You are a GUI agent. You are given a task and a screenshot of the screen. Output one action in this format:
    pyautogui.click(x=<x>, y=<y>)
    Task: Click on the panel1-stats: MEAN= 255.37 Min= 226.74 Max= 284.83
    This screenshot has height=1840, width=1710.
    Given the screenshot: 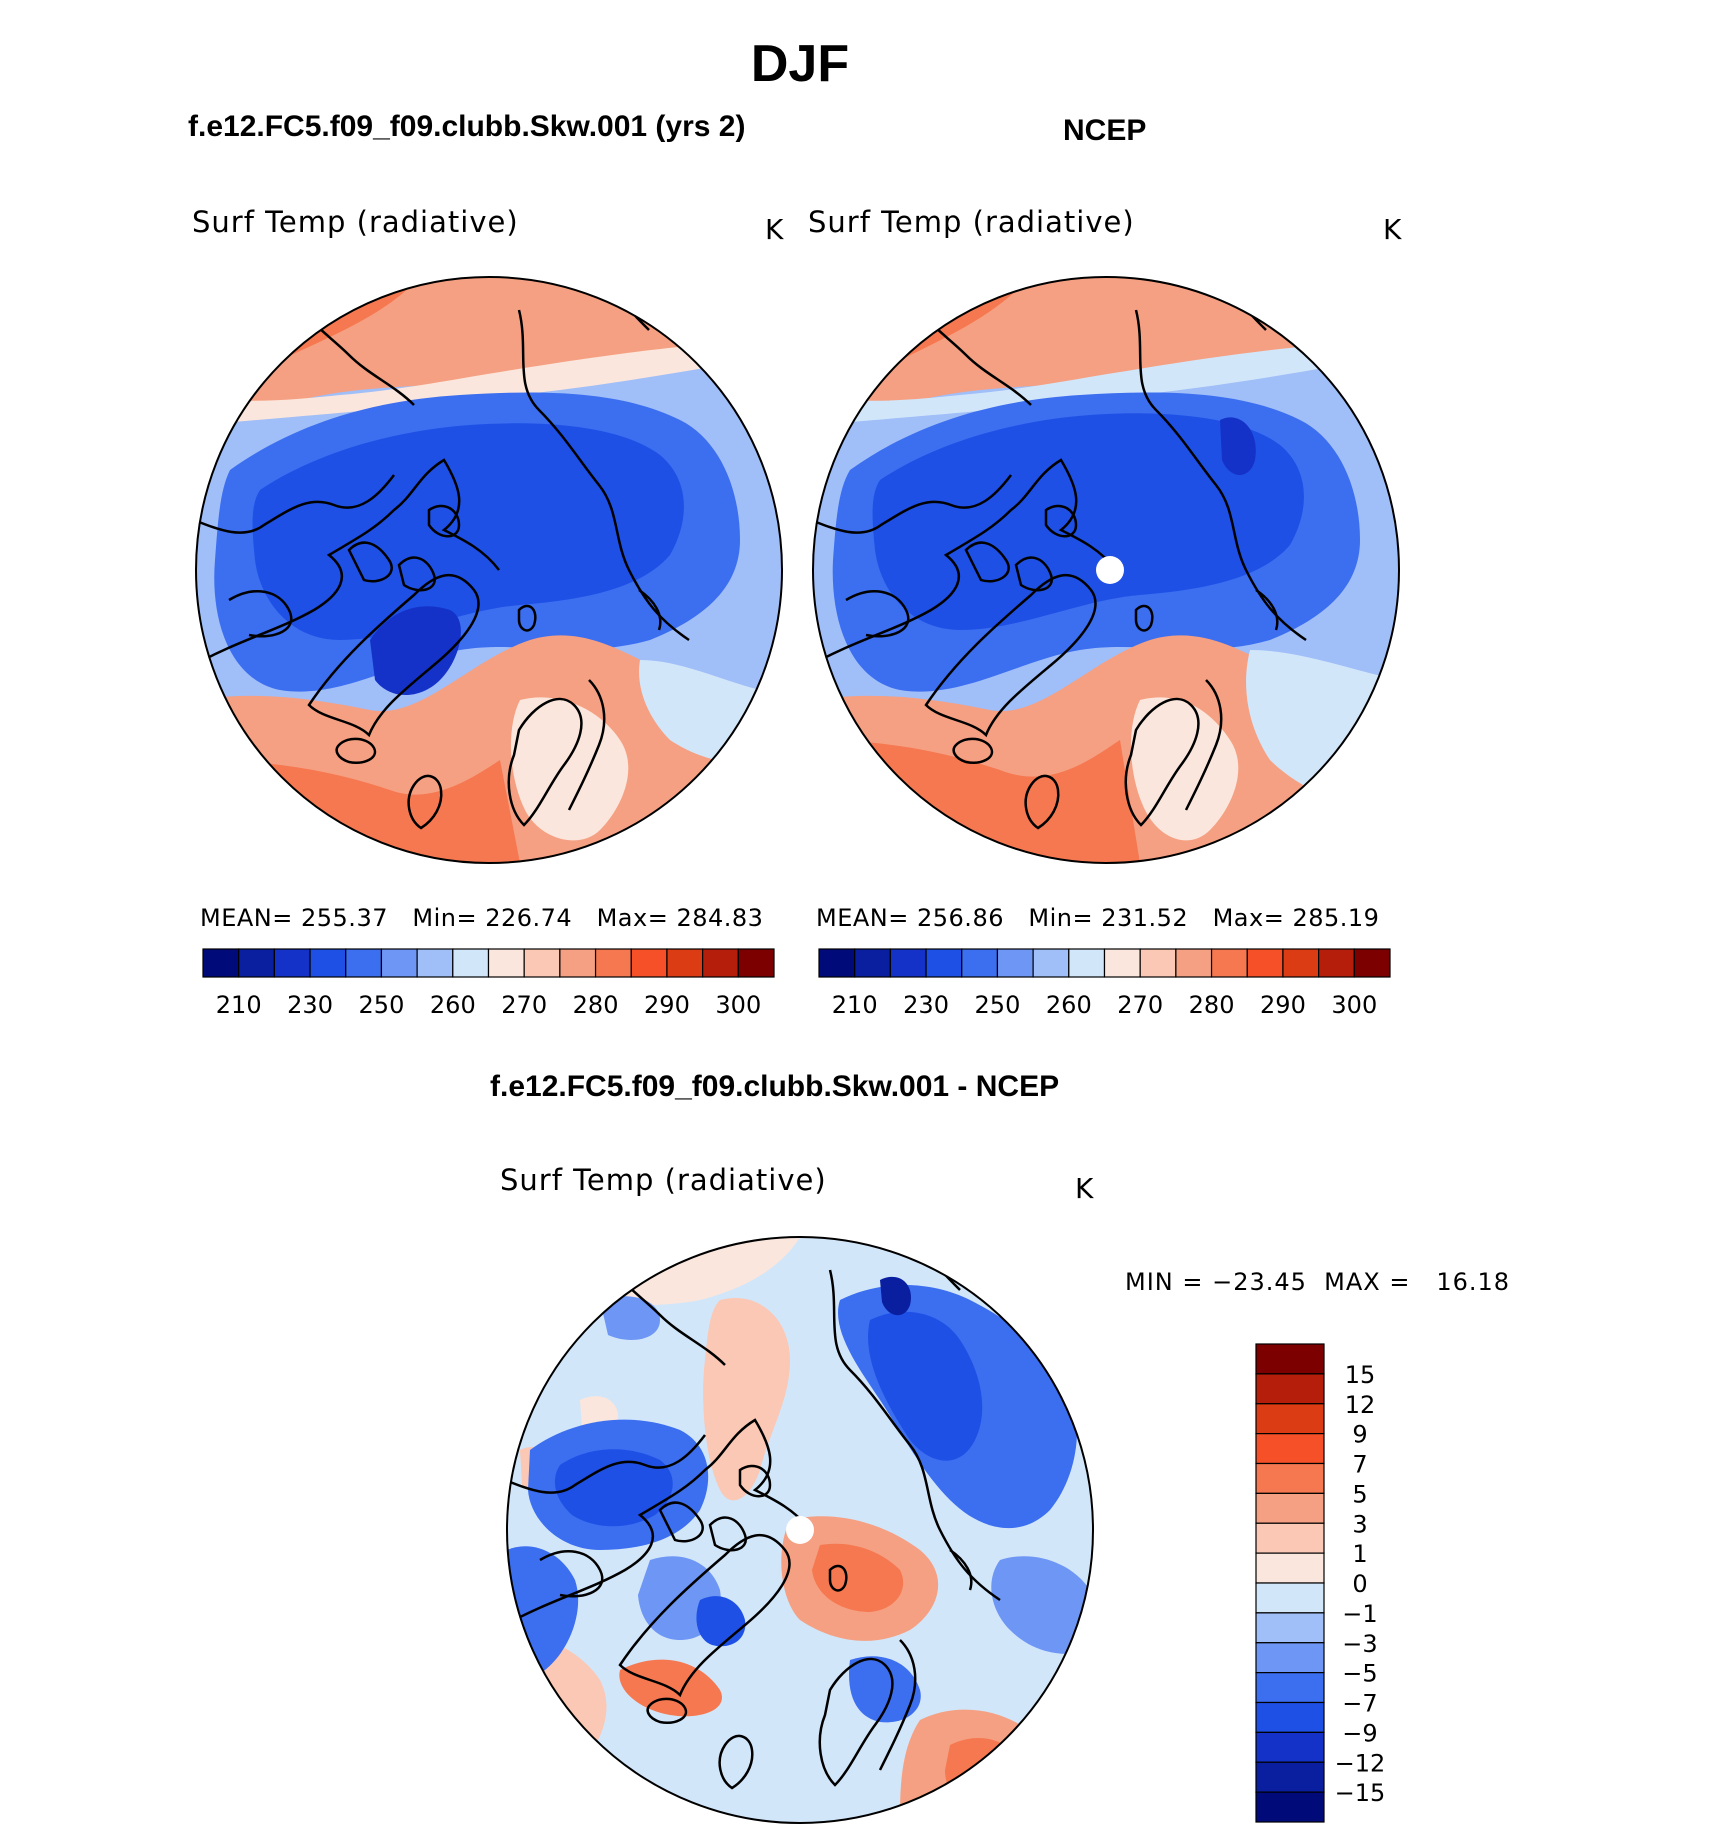 What is the action you would take?
    pyautogui.click(x=481, y=918)
    